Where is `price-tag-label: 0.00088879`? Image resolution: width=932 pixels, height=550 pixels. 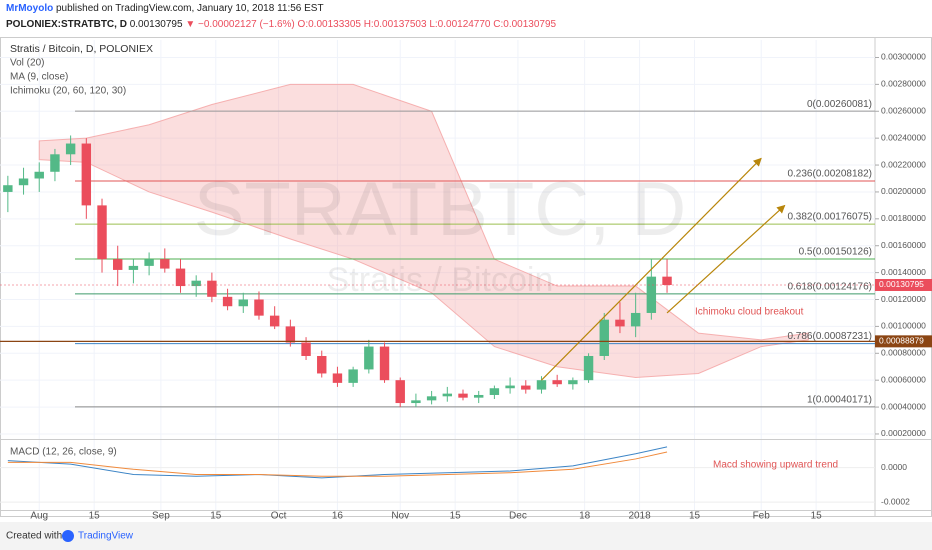
price-tag-label: 0.00088879 is located at coordinates (901, 341).